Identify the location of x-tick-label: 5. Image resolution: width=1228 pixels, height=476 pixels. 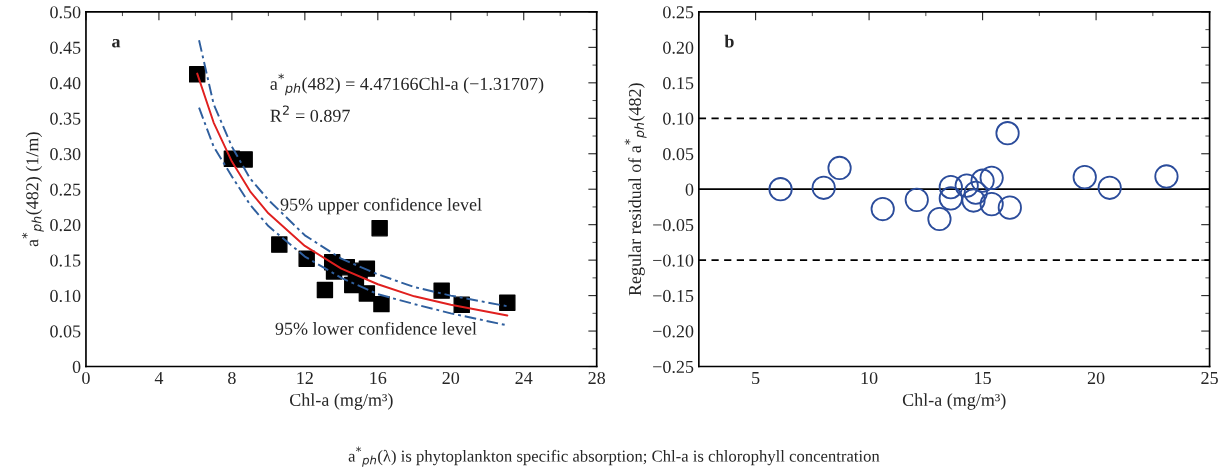
(756, 378).